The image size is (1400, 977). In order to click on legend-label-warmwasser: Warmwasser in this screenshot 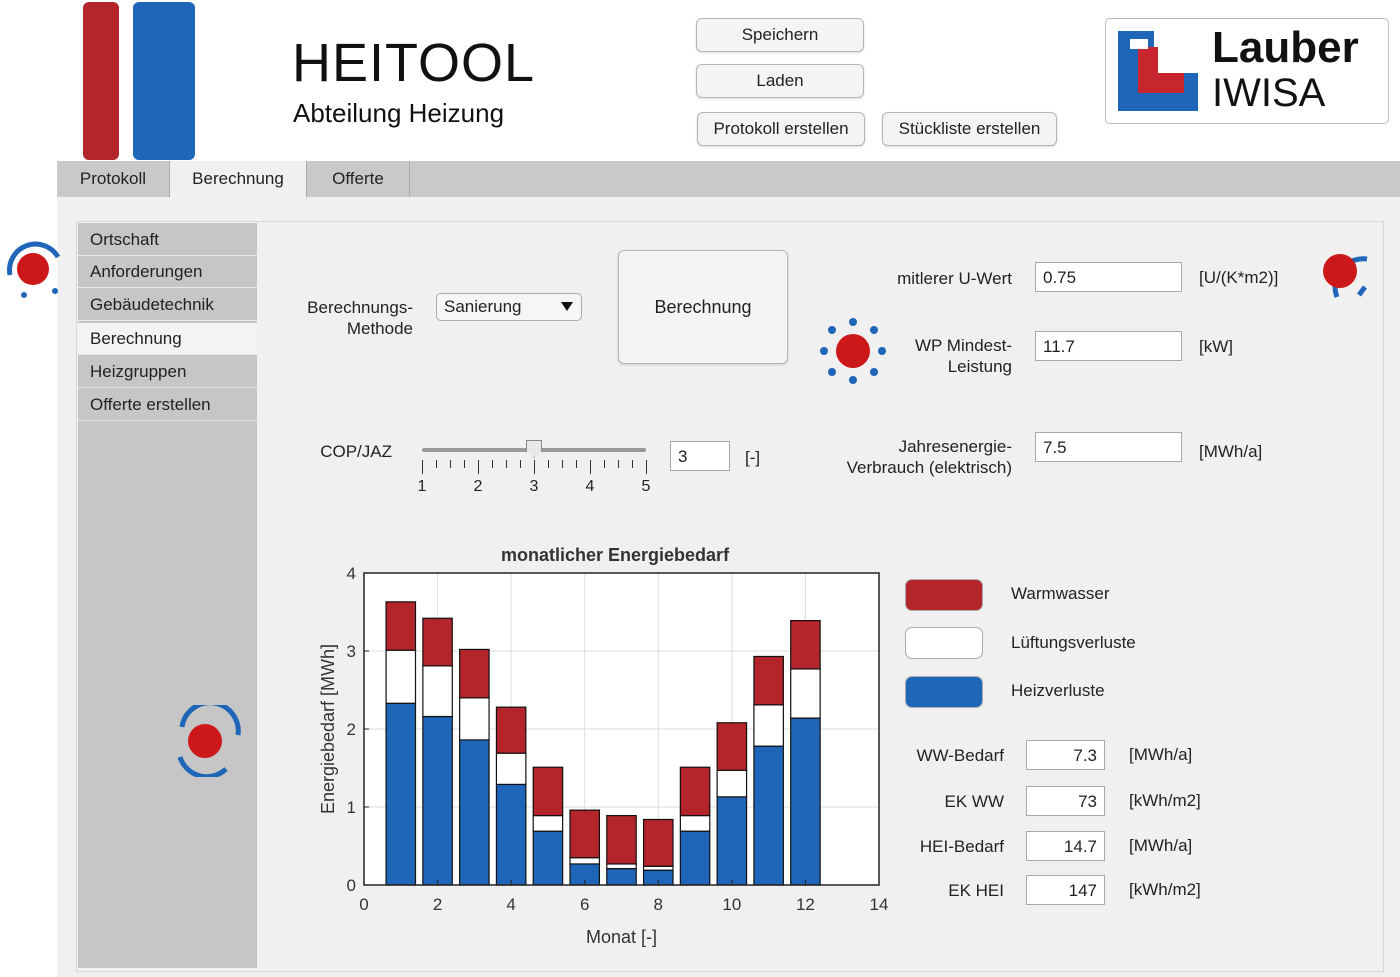, I will do `click(1060, 593)`.